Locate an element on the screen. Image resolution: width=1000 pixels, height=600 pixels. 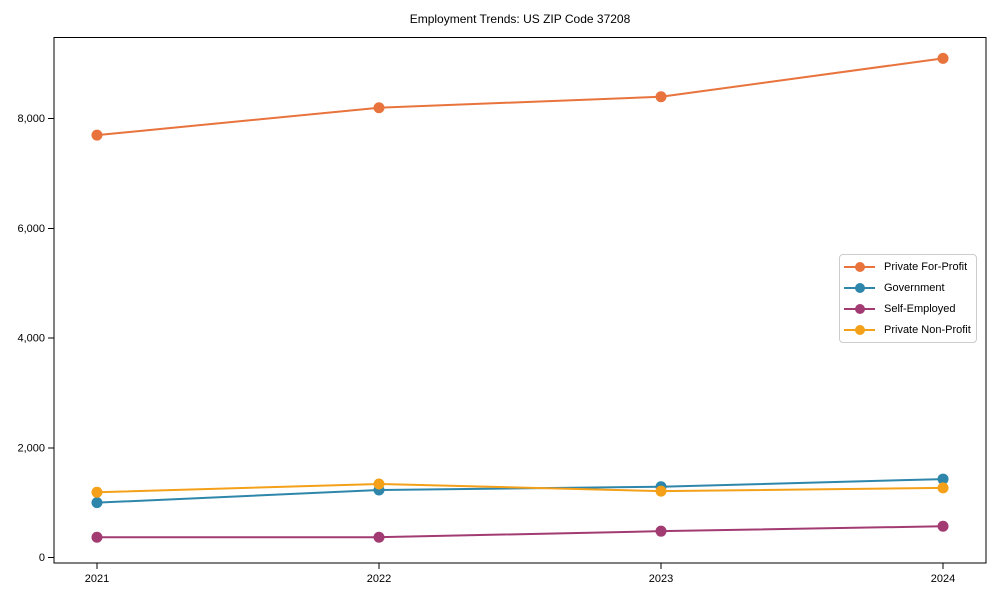
legend-item-government: Government is located at coordinates (908, 287).